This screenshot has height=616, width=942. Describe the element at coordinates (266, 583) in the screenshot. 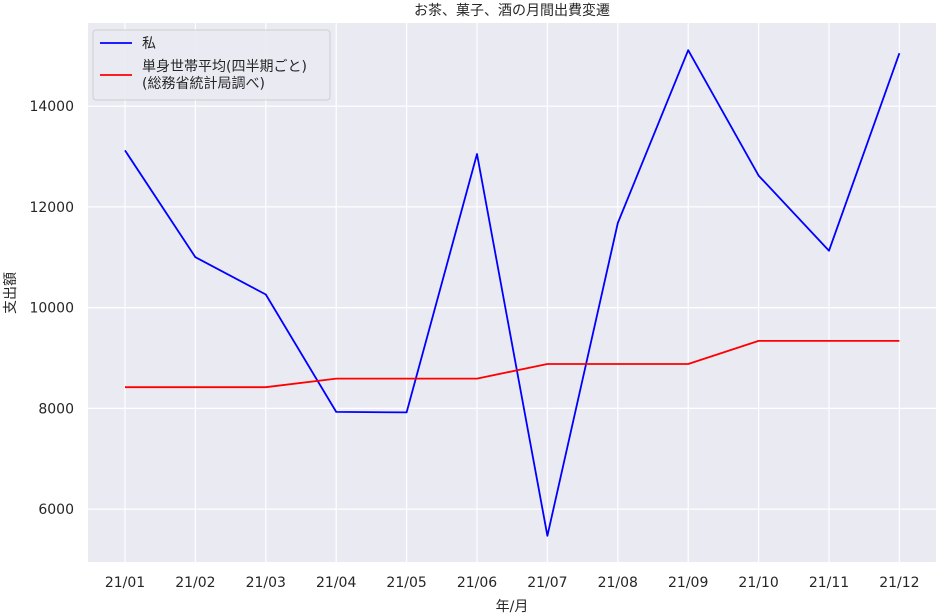

I see `x-tick-label: 21/03` at that location.